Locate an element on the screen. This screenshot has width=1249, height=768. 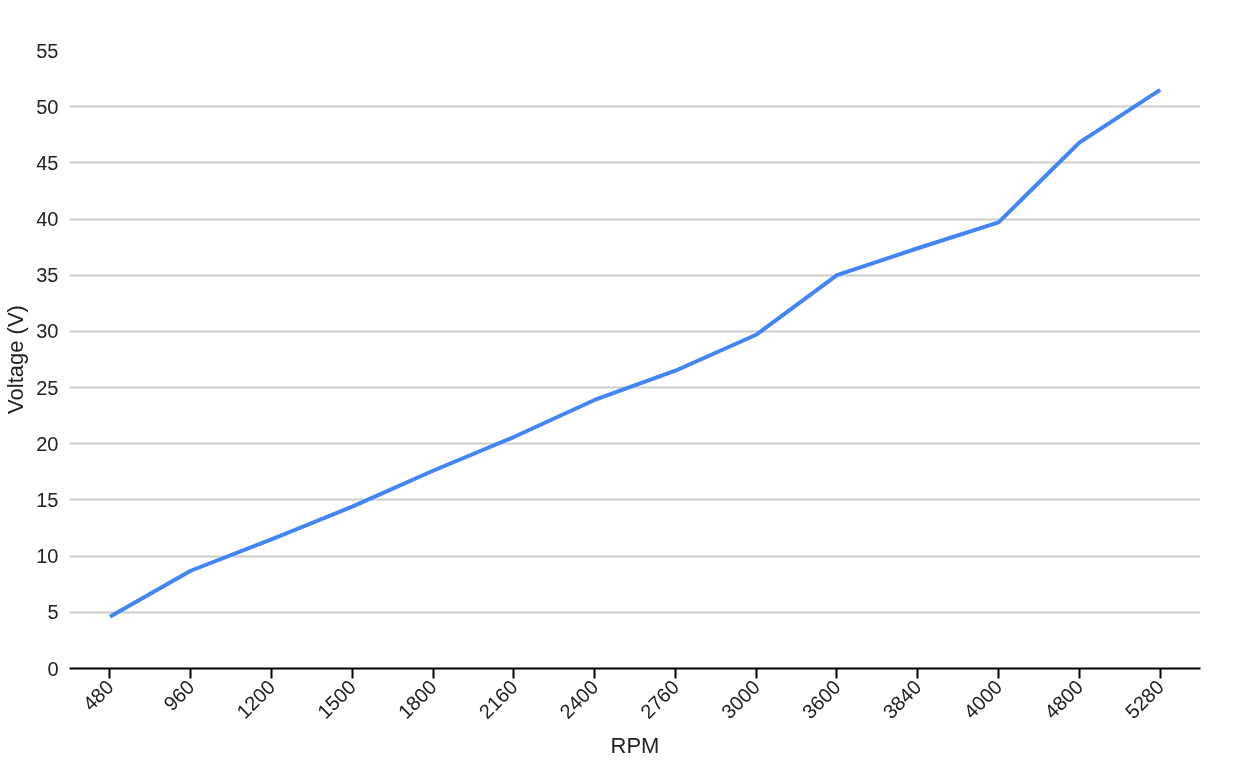
y-tick-label: 40 is located at coordinates (47, 219).